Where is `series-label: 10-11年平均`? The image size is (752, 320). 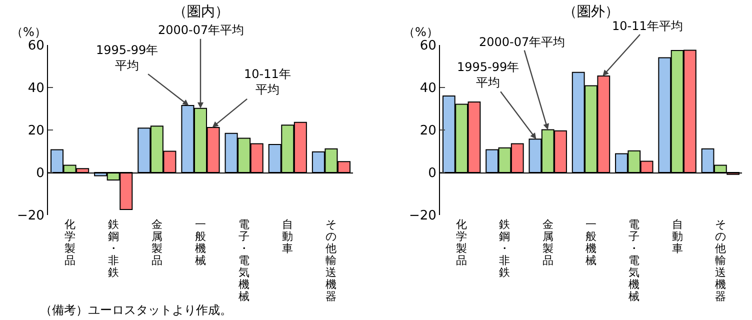
series-label: 10-11年平均 is located at coordinates (647, 26).